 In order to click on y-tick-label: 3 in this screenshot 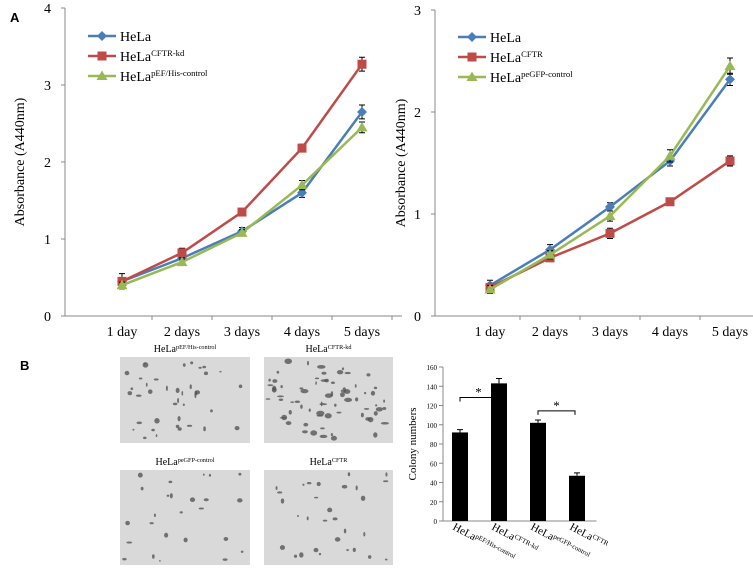, I will do `click(47, 86)`.